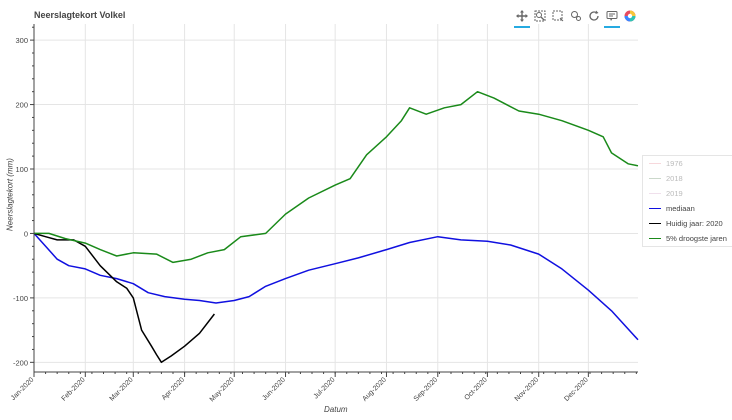  Describe the element at coordinates (21, 169) in the screenshot. I see `y-tick-label: 100` at that location.